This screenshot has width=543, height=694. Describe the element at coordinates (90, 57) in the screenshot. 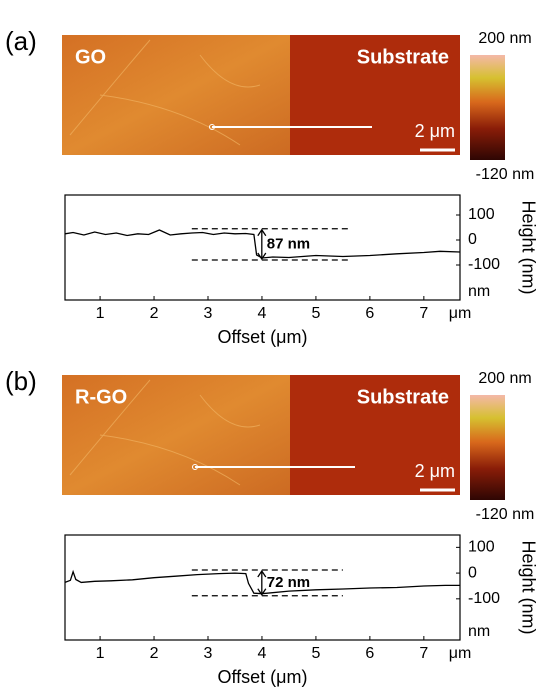

I see `sample-label: GO` at that location.